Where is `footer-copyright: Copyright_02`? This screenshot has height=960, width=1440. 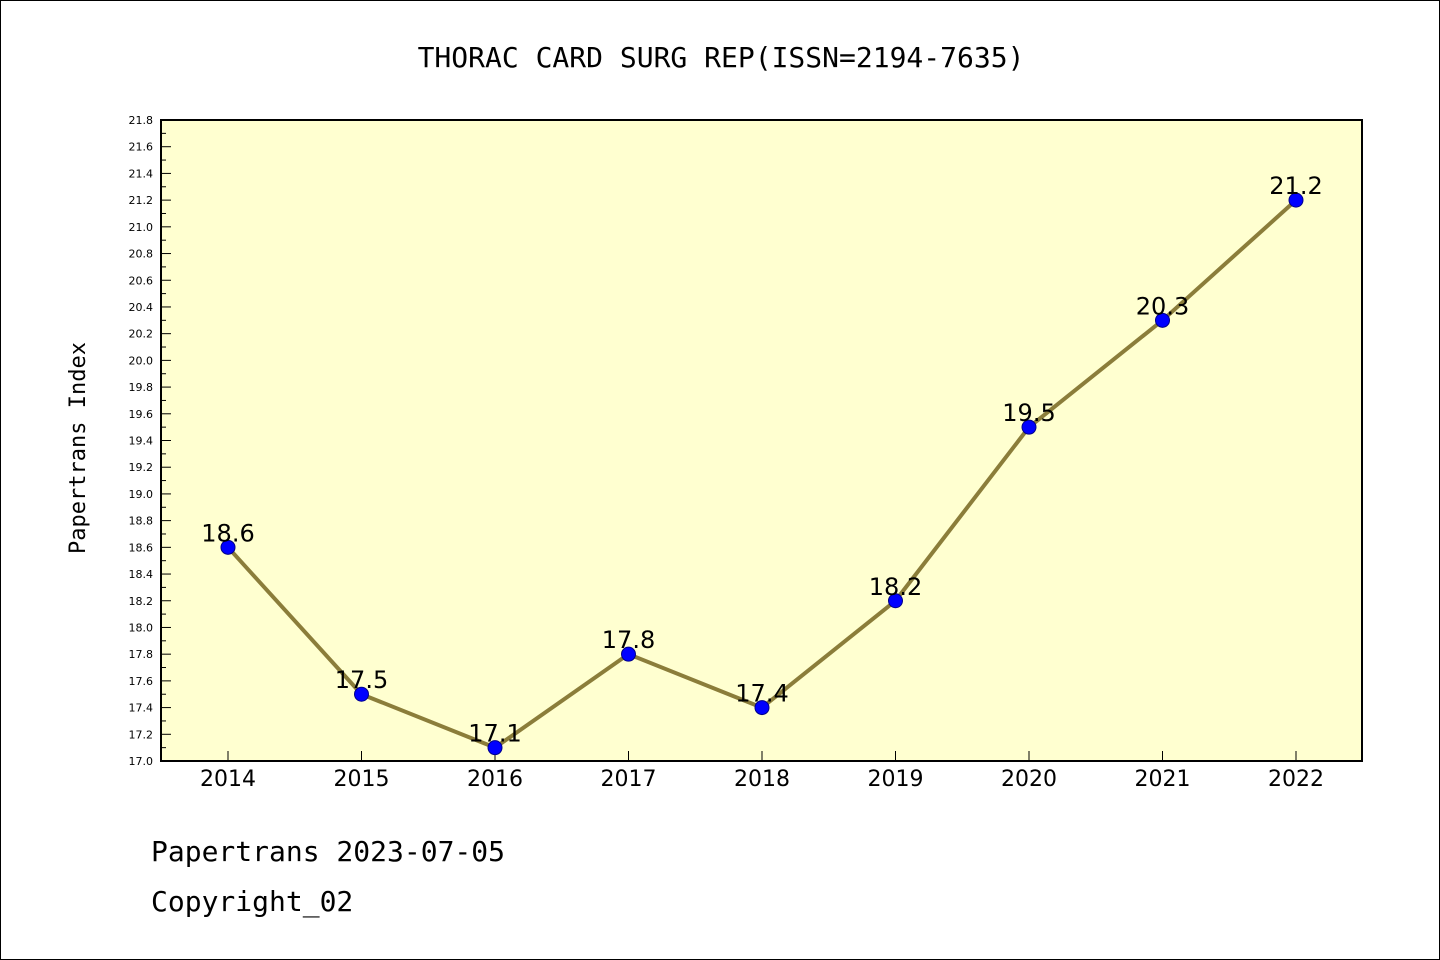 footer-copyright: Copyright_02 is located at coordinates (252, 901).